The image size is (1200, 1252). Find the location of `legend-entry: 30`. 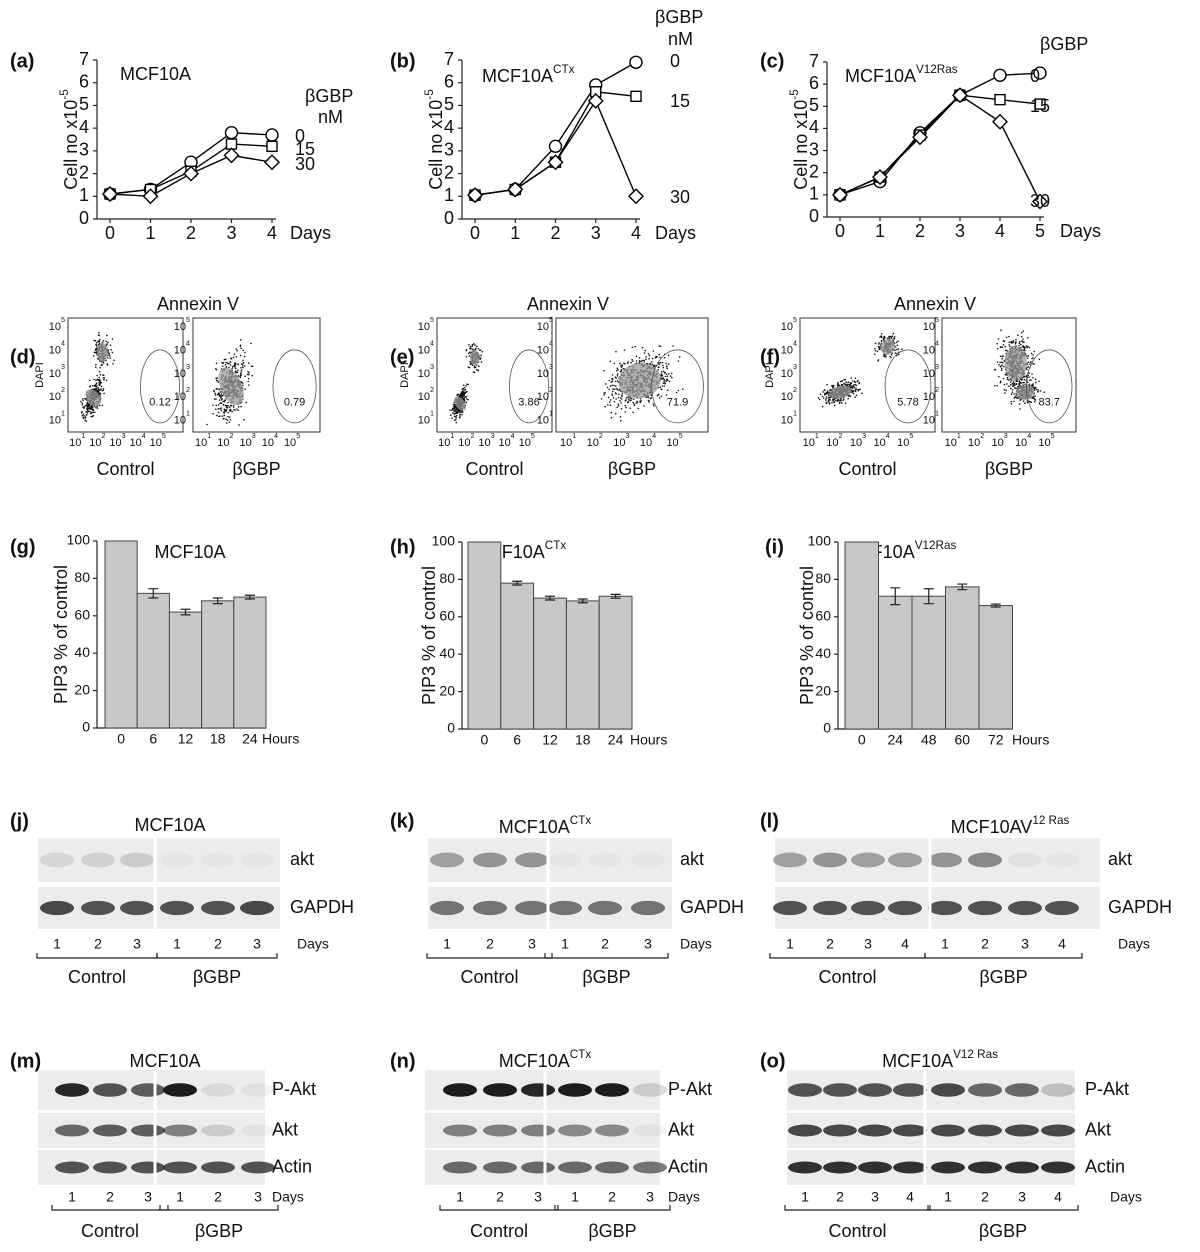

legend-entry: 30 is located at coordinates (1040, 201).